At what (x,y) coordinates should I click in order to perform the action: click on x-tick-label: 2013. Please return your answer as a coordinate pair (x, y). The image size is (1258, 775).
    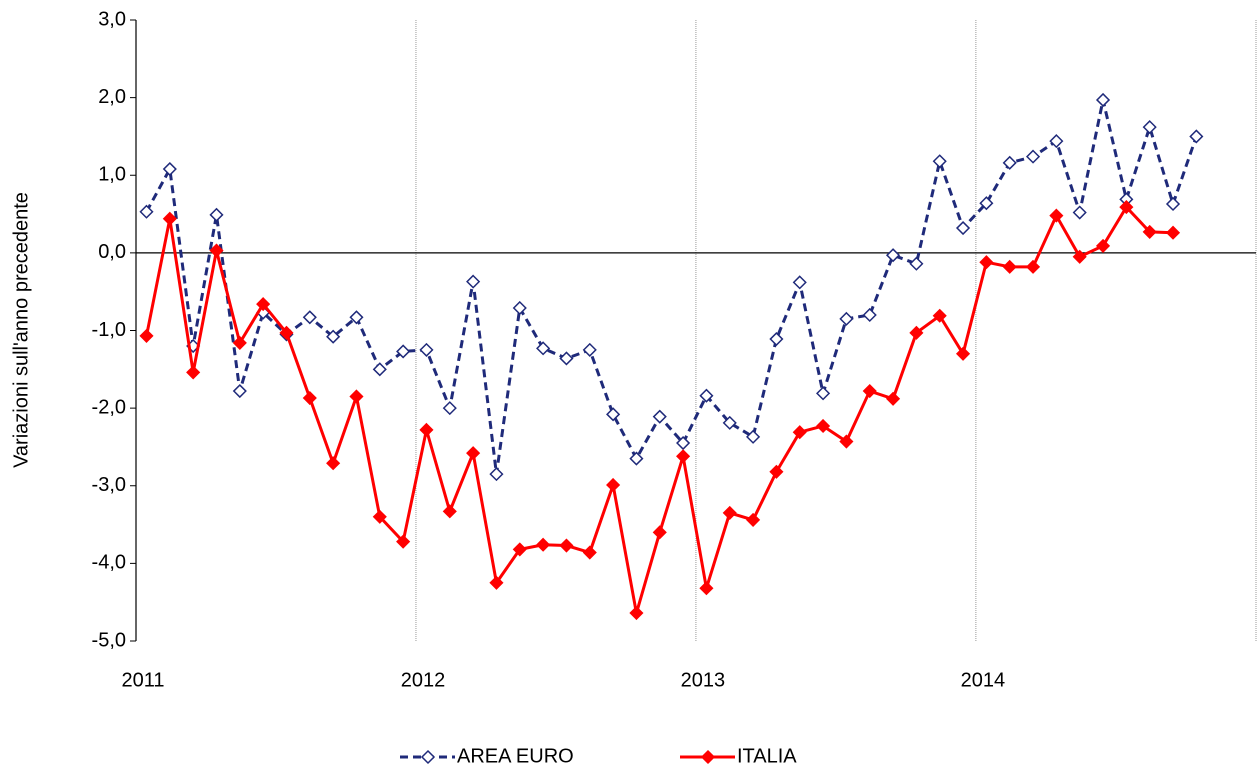
    Looking at the image, I should click on (703, 680).